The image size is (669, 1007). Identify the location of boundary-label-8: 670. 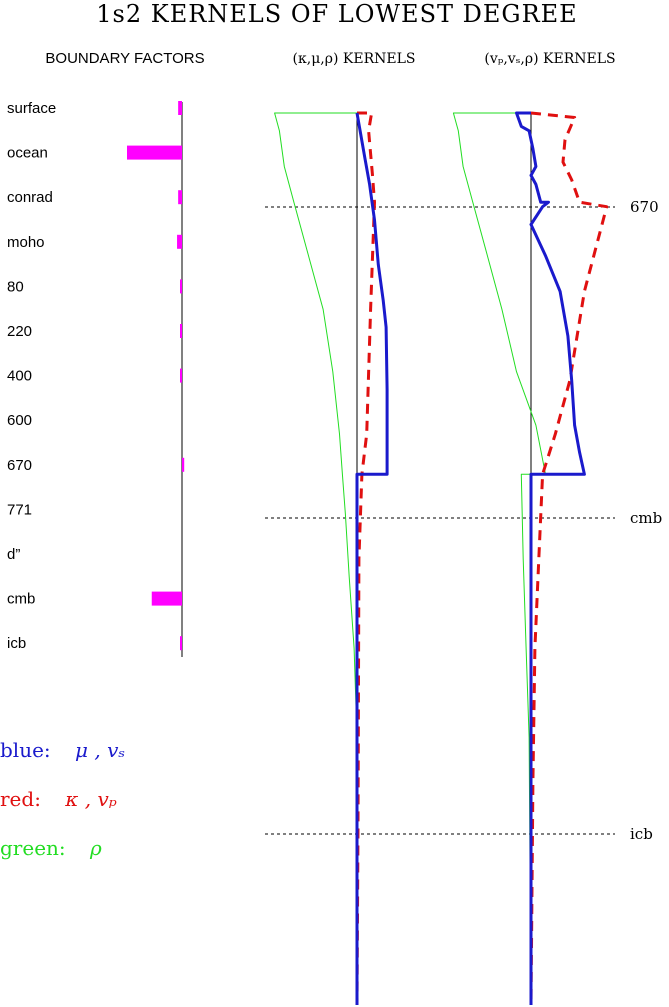
(19, 465).